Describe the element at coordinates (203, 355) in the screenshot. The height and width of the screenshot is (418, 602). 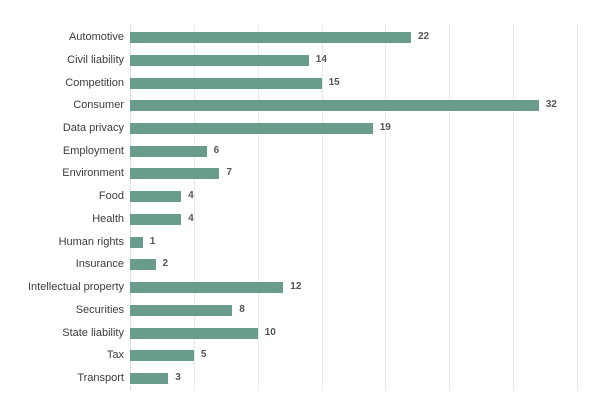
I see `value-label: 5` at that location.